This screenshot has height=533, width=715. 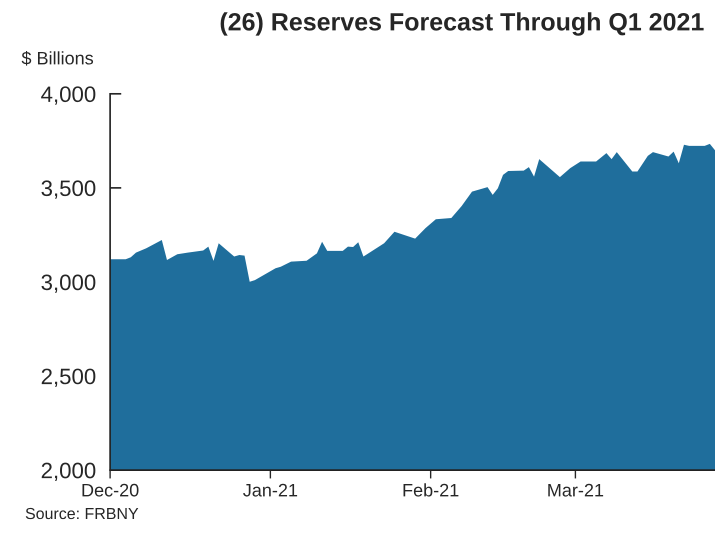 I want to click on x-tick-label: Jan-21, so click(x=270, y=490).